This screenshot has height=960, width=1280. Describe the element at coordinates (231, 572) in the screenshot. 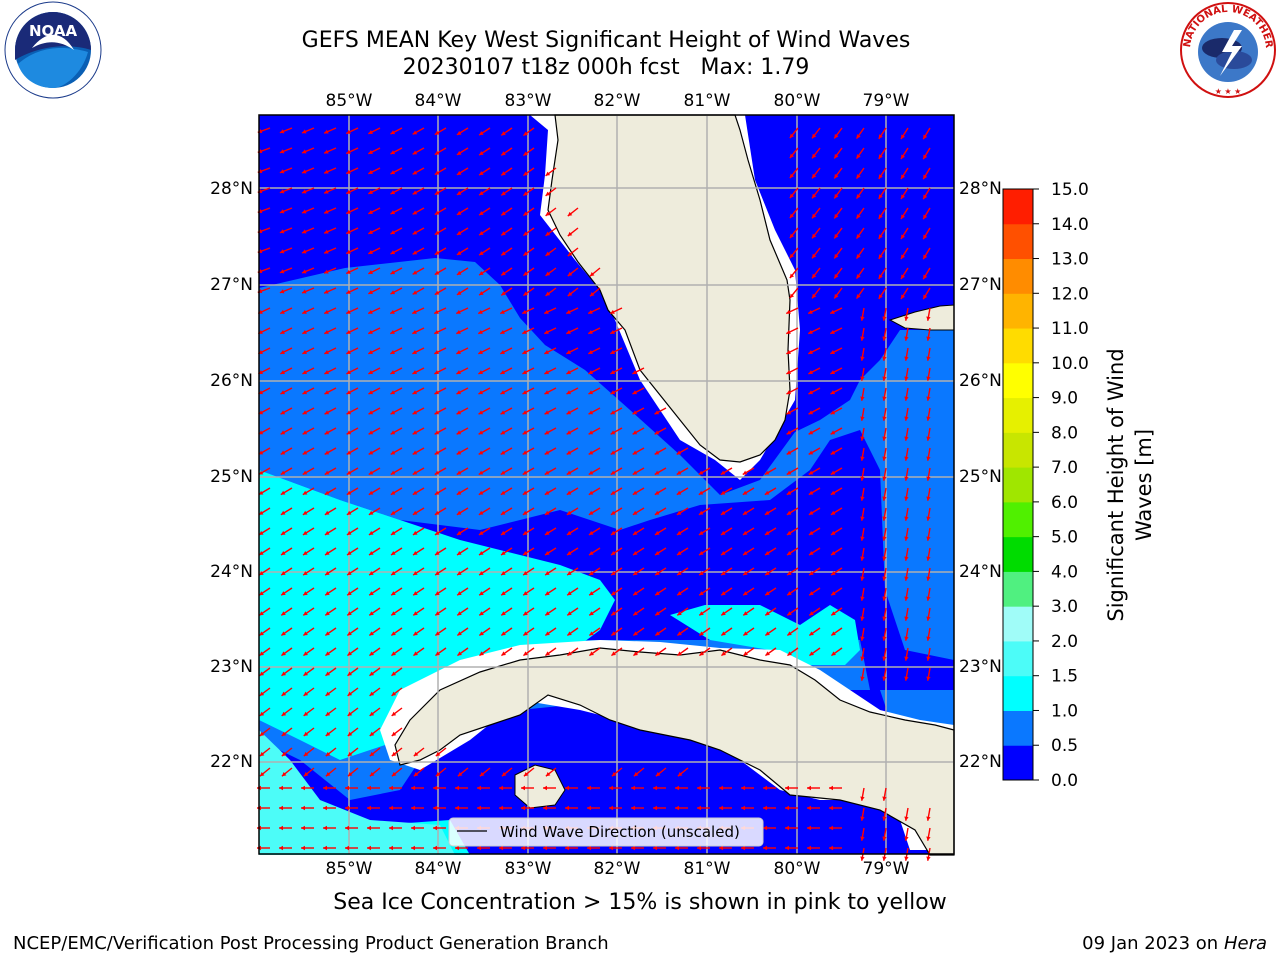

I see `lat-left-label: 24°N` at that location.